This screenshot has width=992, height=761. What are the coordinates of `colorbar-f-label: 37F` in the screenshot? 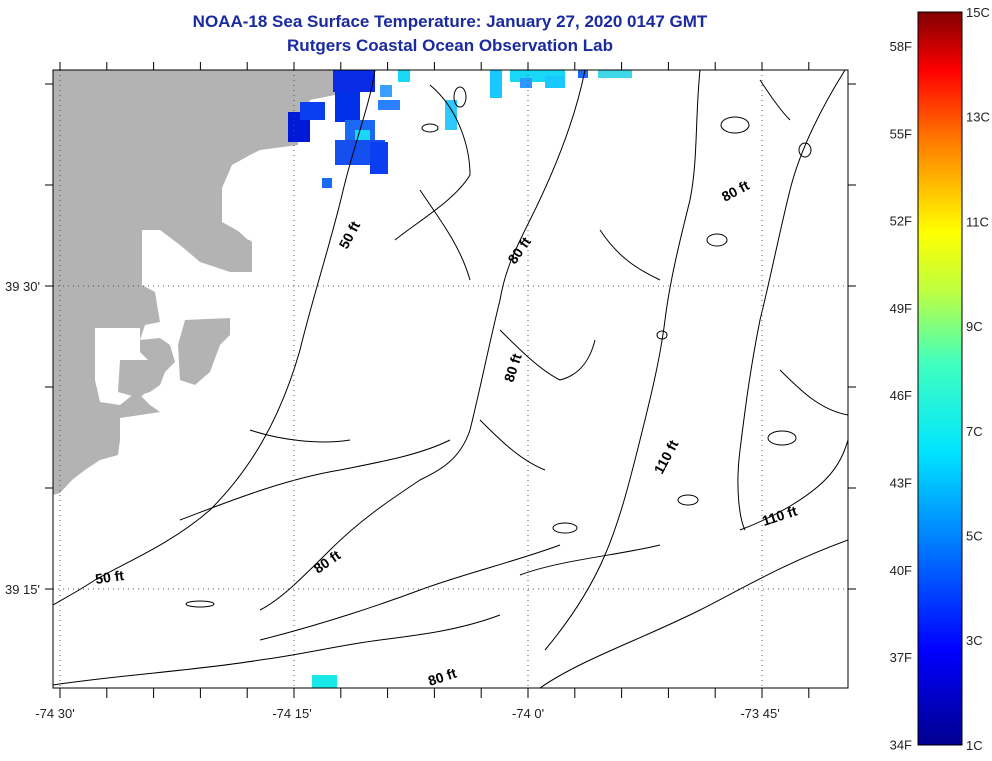 It's located at (901, 657).